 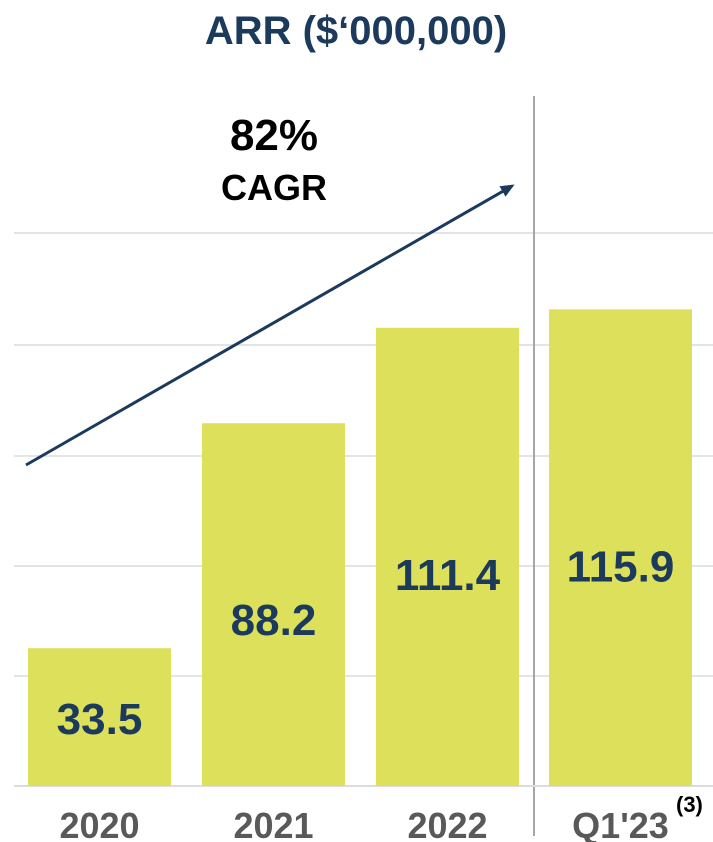 I want to click on bar-value-label: 33.5, so click(x=100, y=719).